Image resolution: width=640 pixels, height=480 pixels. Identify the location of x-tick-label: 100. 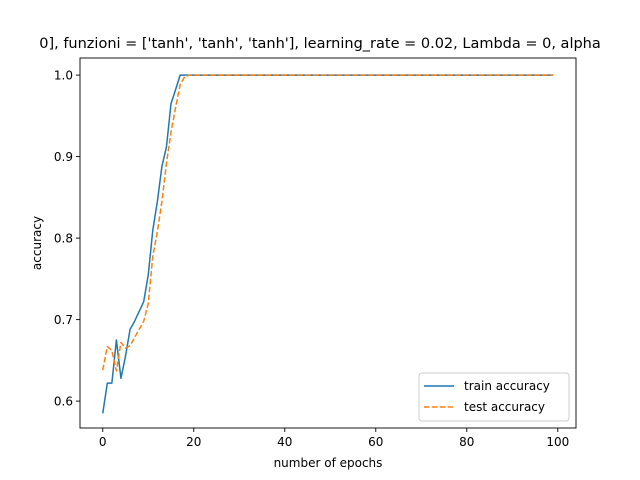
(557, 442).